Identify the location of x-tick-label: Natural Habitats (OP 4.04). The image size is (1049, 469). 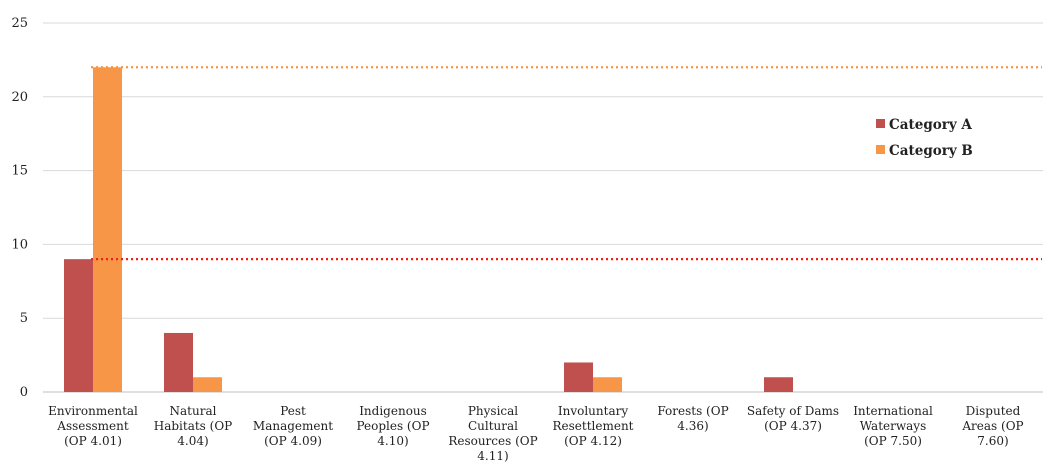
(193, 426).